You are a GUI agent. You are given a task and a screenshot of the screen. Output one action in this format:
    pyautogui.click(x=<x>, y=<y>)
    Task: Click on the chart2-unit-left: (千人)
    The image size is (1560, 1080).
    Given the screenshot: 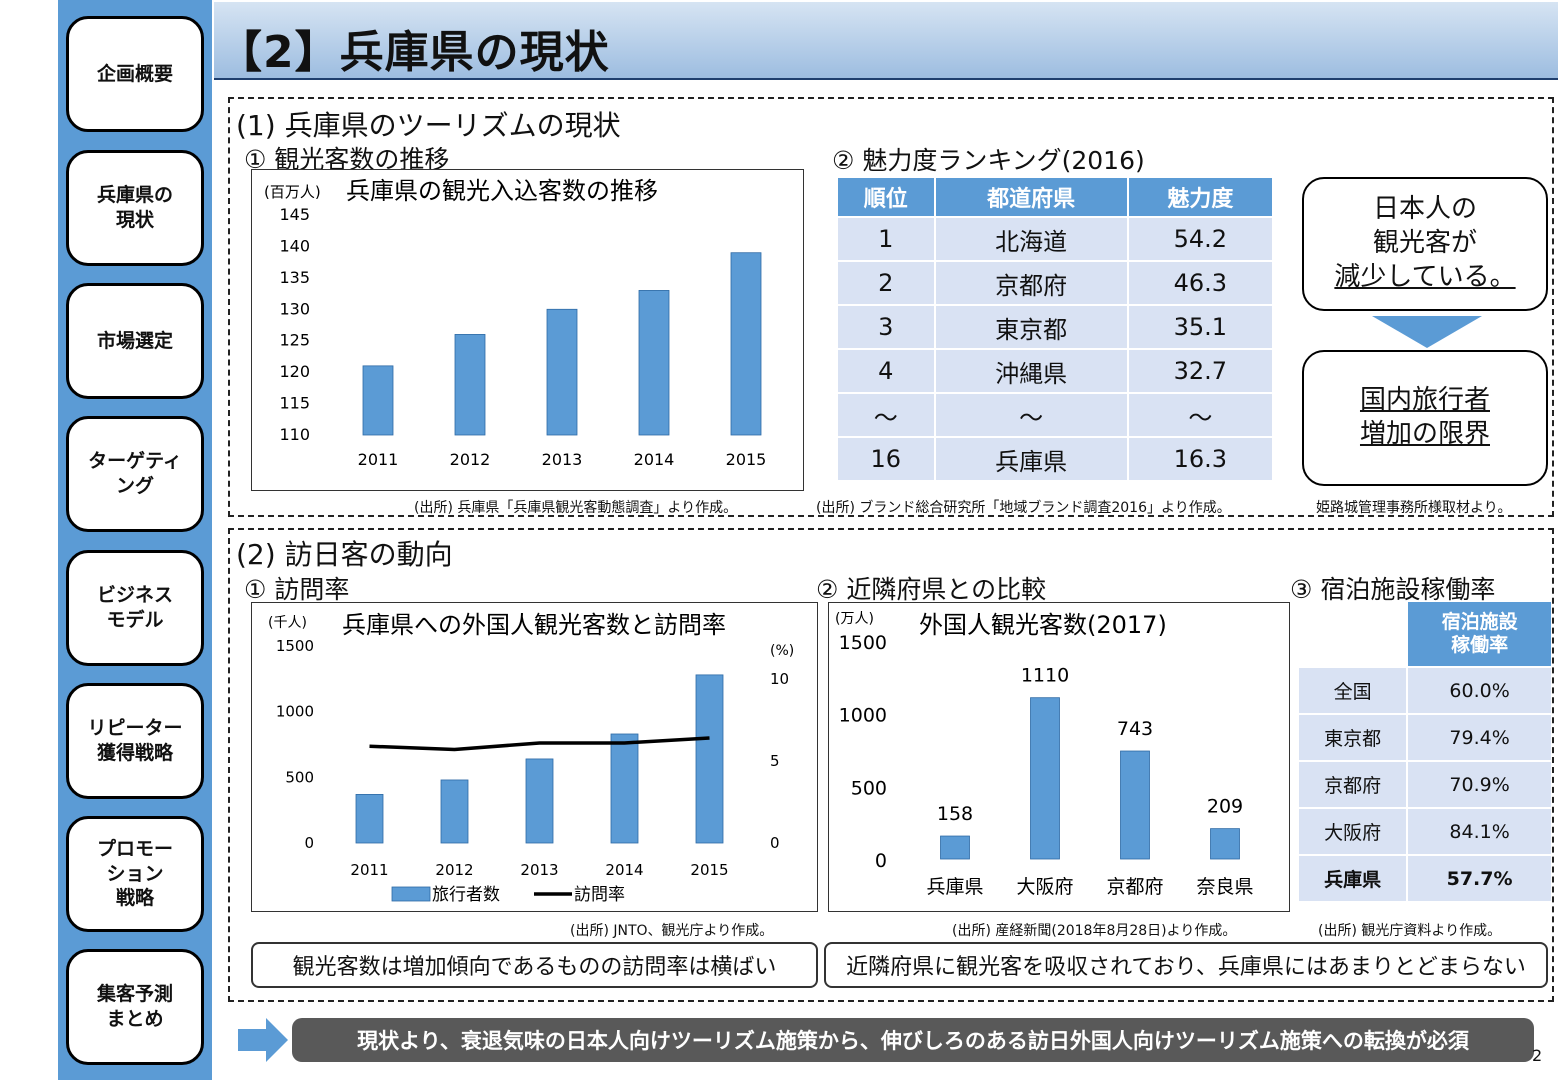 What is the action you would take?
    pyautogui.click(x=287, y=623)
    